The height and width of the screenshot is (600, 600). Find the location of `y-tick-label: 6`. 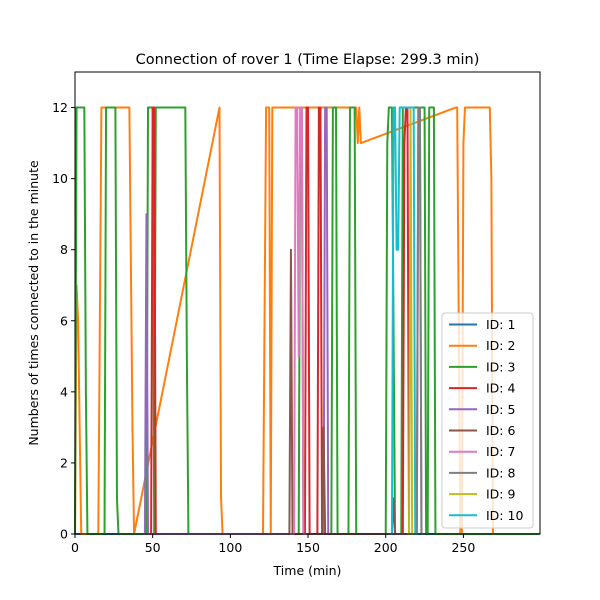

y-tick-label: 6 is located at coordinates (64, 320).